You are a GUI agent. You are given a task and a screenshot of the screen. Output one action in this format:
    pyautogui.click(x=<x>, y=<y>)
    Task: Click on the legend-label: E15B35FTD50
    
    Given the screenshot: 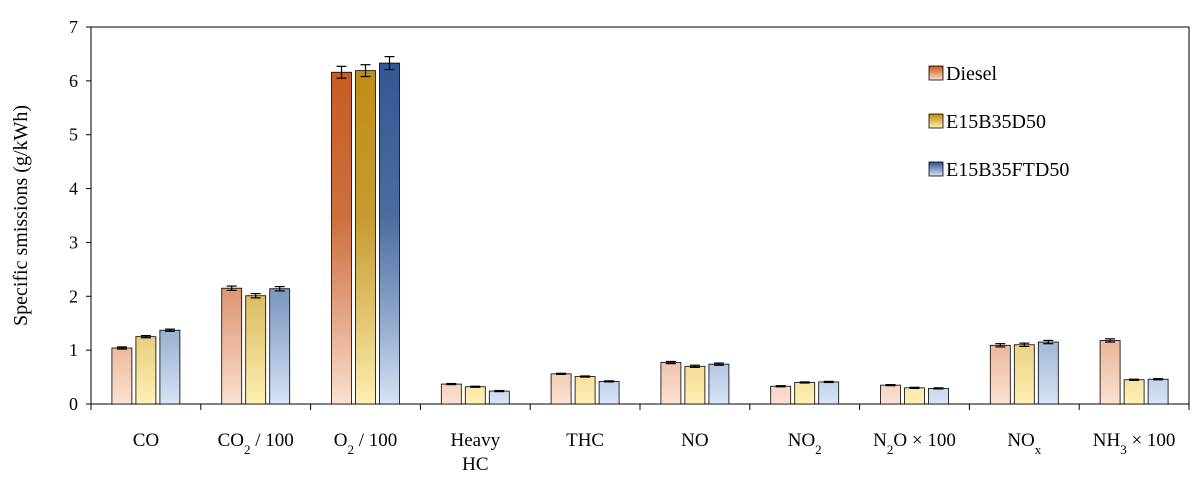 What is the action you would take?
    pyautogui.click(x=1007, y=170)
    